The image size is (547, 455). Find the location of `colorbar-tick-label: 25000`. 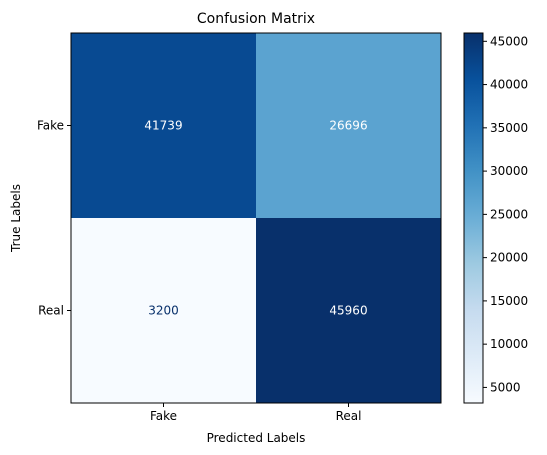

colorbar-tick-label: 25000 is located at coordinates (509, 214).